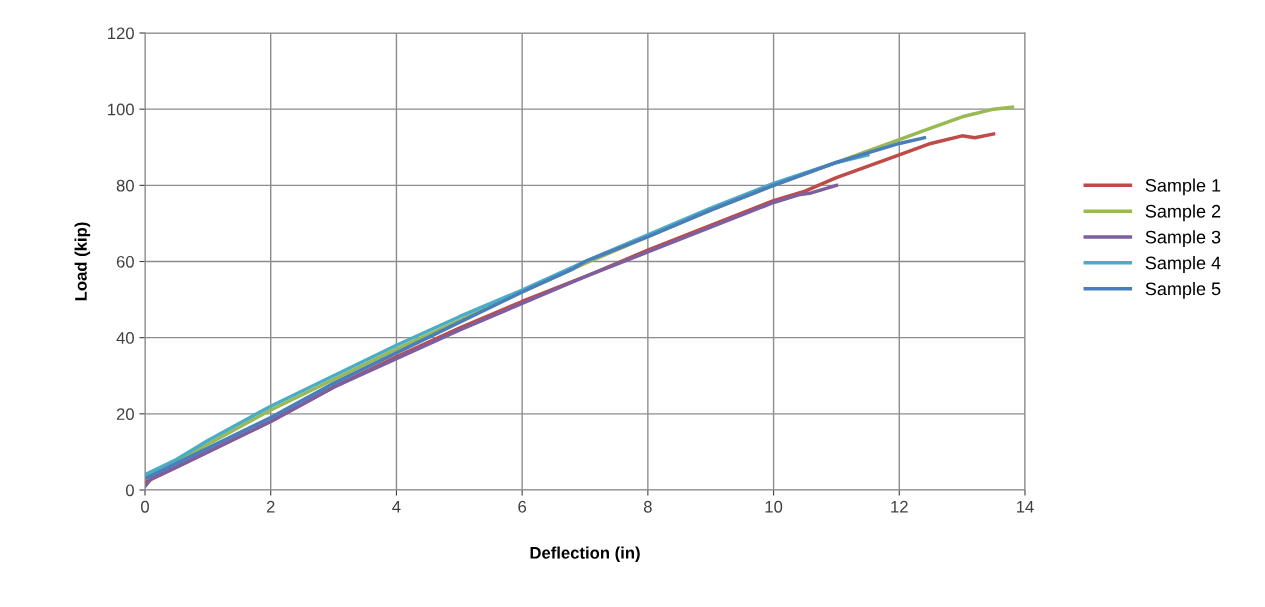 This screenshot has width=1265, height=607. What do you see at coordinates (125, 414) in the screenshot?
I see `y-tick-label: 20` at bounding box center [125, 414].